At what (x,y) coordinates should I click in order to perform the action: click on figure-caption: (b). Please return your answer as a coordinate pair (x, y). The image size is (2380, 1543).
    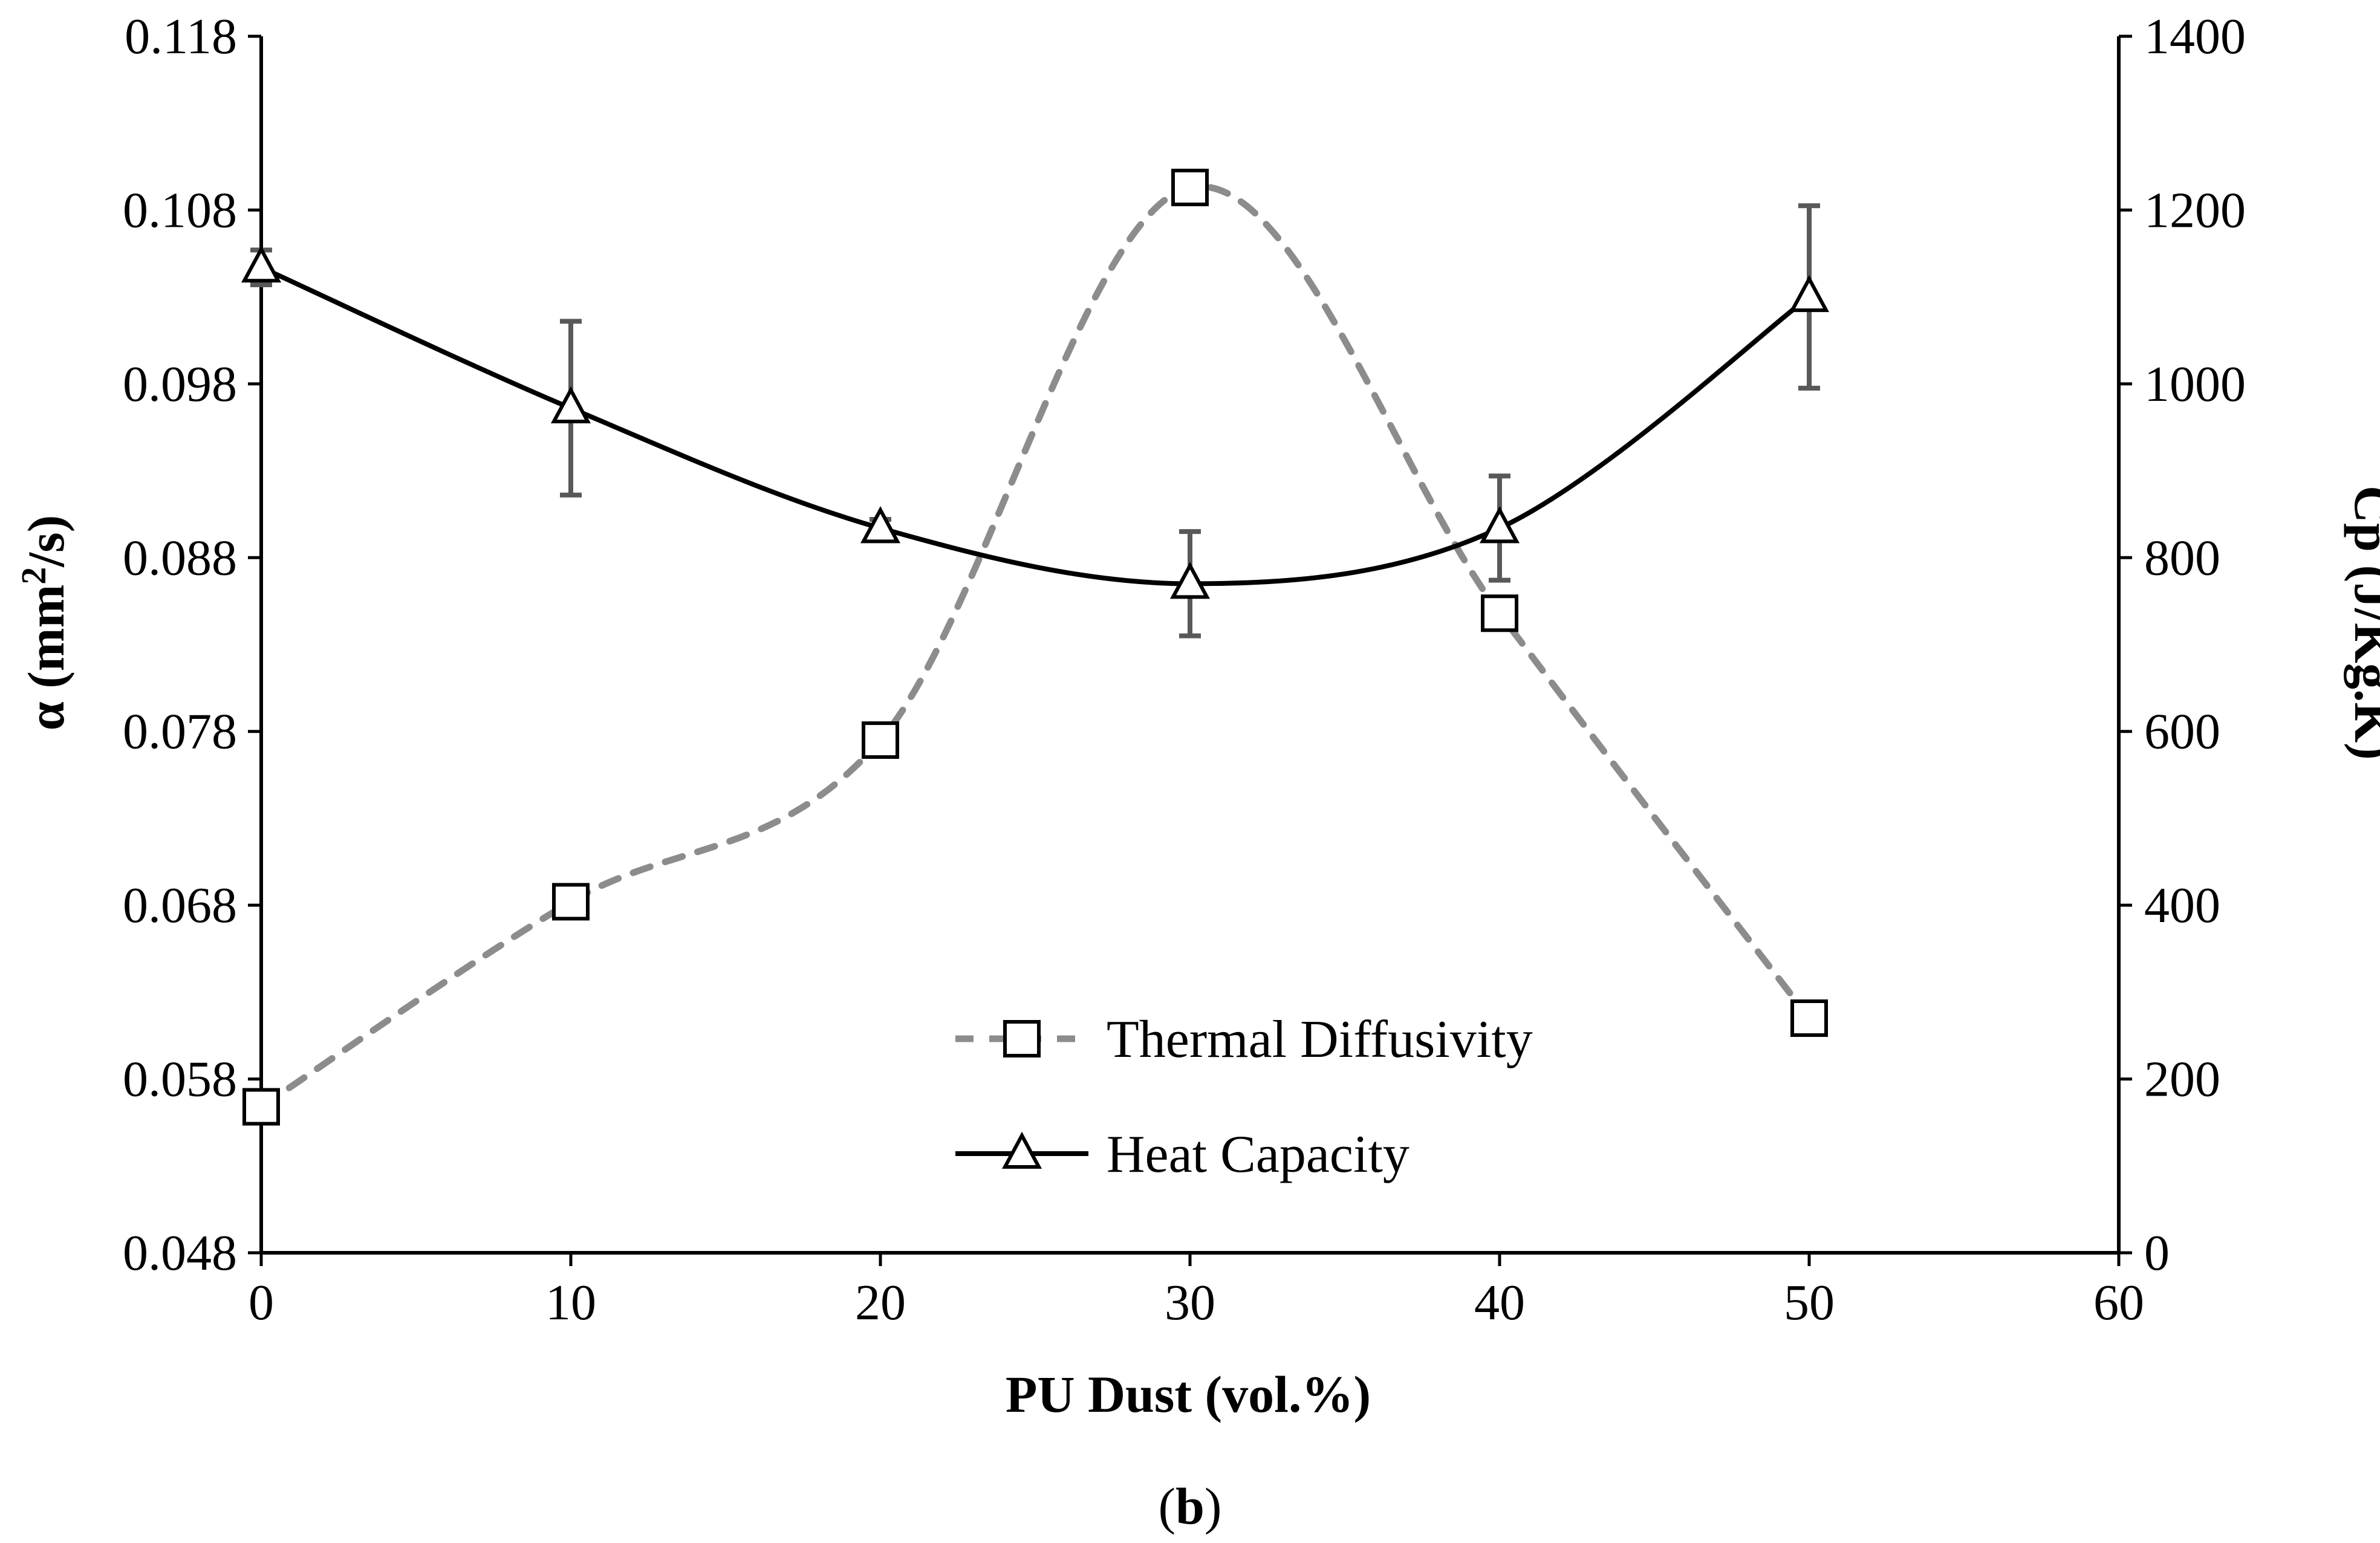
    Looking at the image, I should click on (1189, 1506).